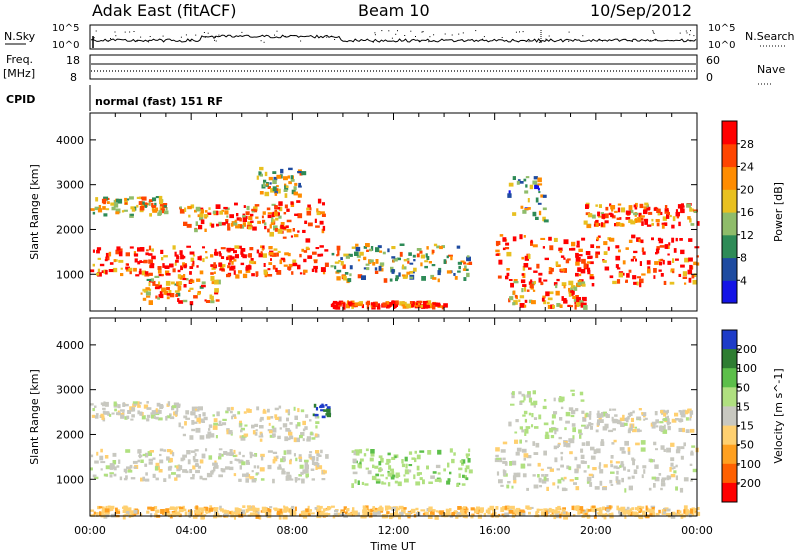  Describe the element at coordinates (70, 434) in the screenshot. I see `velocity-y-tick-label: 2000` at that location.